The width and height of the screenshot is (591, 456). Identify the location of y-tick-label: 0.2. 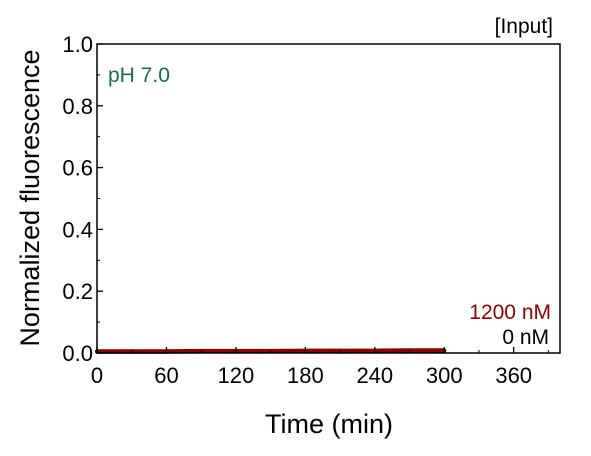
(77, 291).